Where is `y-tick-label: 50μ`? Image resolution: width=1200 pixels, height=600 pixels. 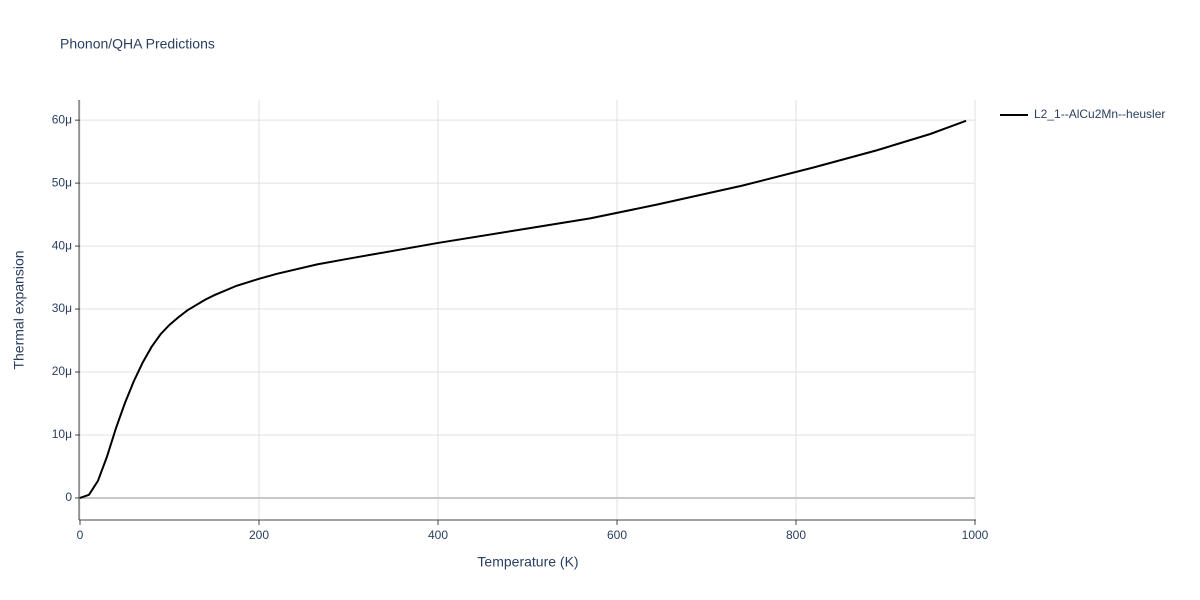
y-tick-label: 50μ is located at coordinates (62, 182).